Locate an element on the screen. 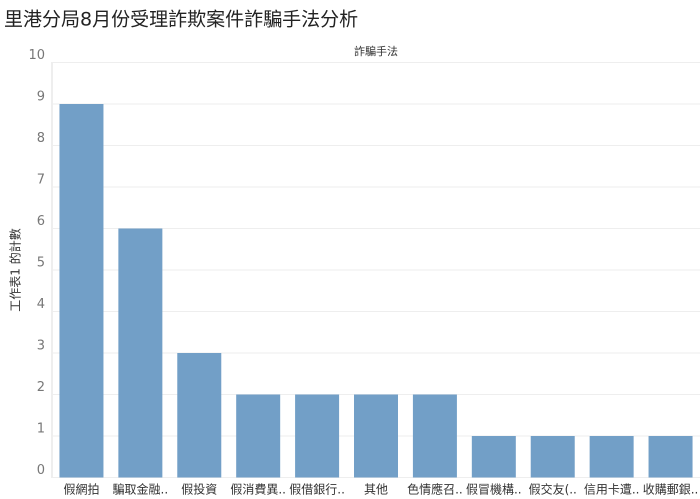 Image resolution: width=700 pixels, height=499 pixels. y-tick-label: 3 is located at coordinates (41, 346).